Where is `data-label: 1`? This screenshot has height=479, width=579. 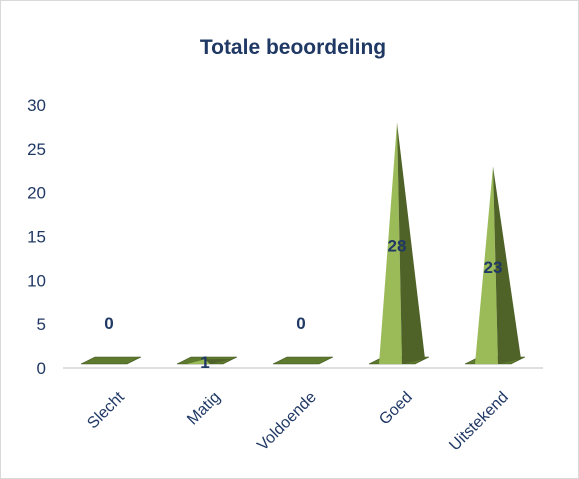
data-label: 1 is located at coordinates (204, 362).